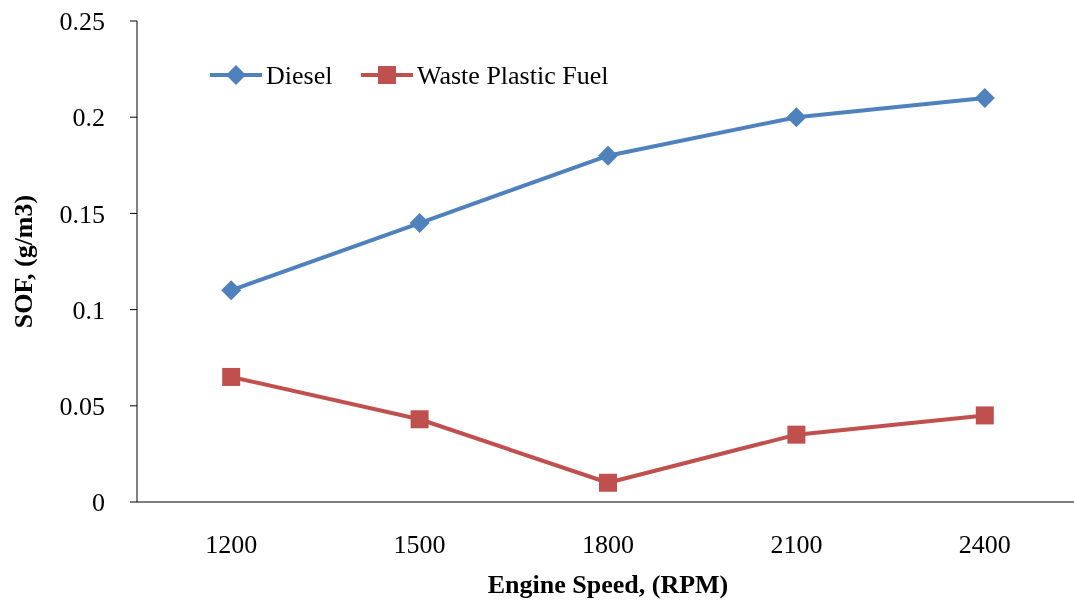 This screenshot has height=600, width=1074. What do you see at coordinates (231, 544) in the screenshot?
I see `x-tick-label: 1200` at bounding box center [231, 544].